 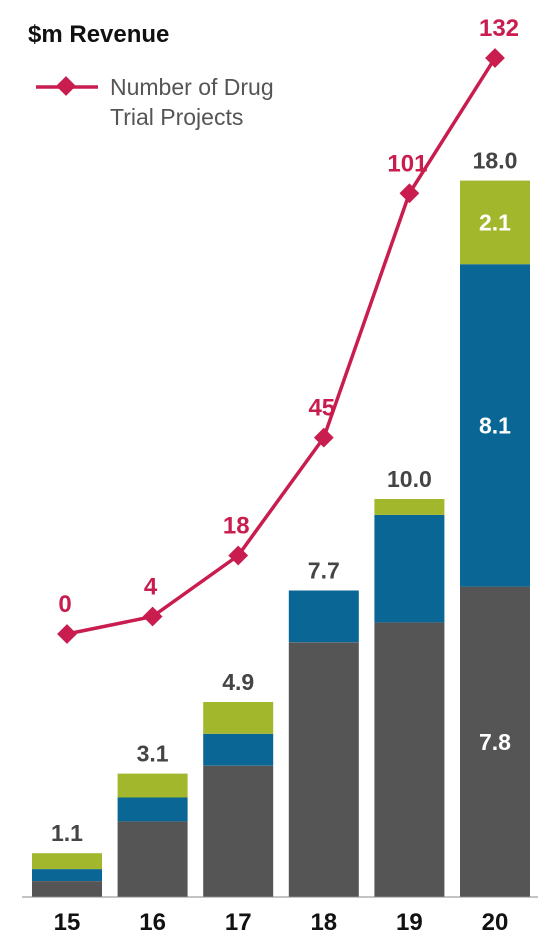 What do you see at coordinates (66, 86) in the screenshot?
I see `legend-marker-swatch` at bounding box center [66, 86].